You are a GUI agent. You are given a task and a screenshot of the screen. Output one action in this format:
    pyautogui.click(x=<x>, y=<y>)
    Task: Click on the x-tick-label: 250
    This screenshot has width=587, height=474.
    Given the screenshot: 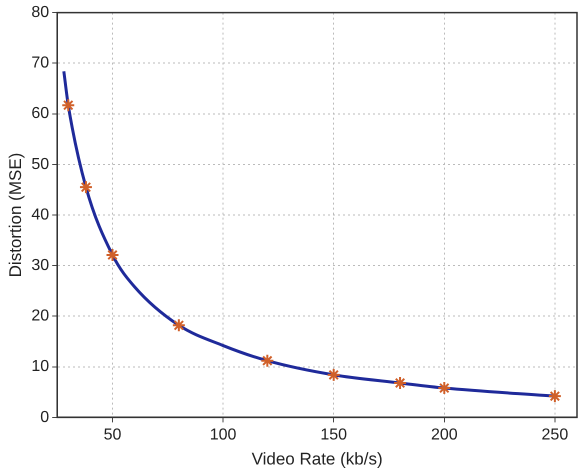 What is the action you would take?
    pyautogui.click(x=555, y=435)
    